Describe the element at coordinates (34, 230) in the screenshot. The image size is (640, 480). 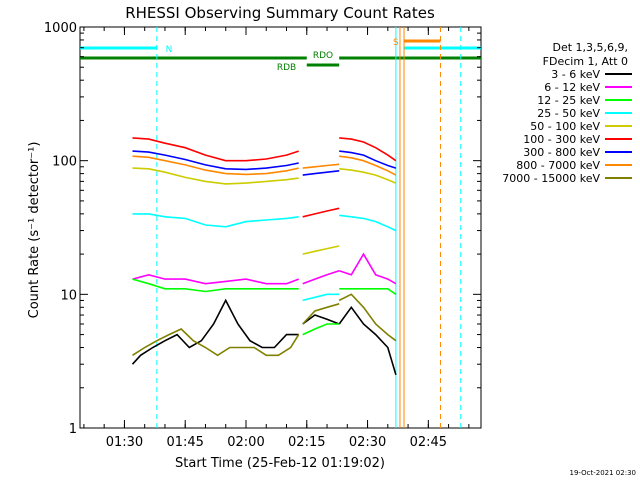
I see `y-axis-label: Count Rate (s⁻¹ detector⁻¹)` at that location.